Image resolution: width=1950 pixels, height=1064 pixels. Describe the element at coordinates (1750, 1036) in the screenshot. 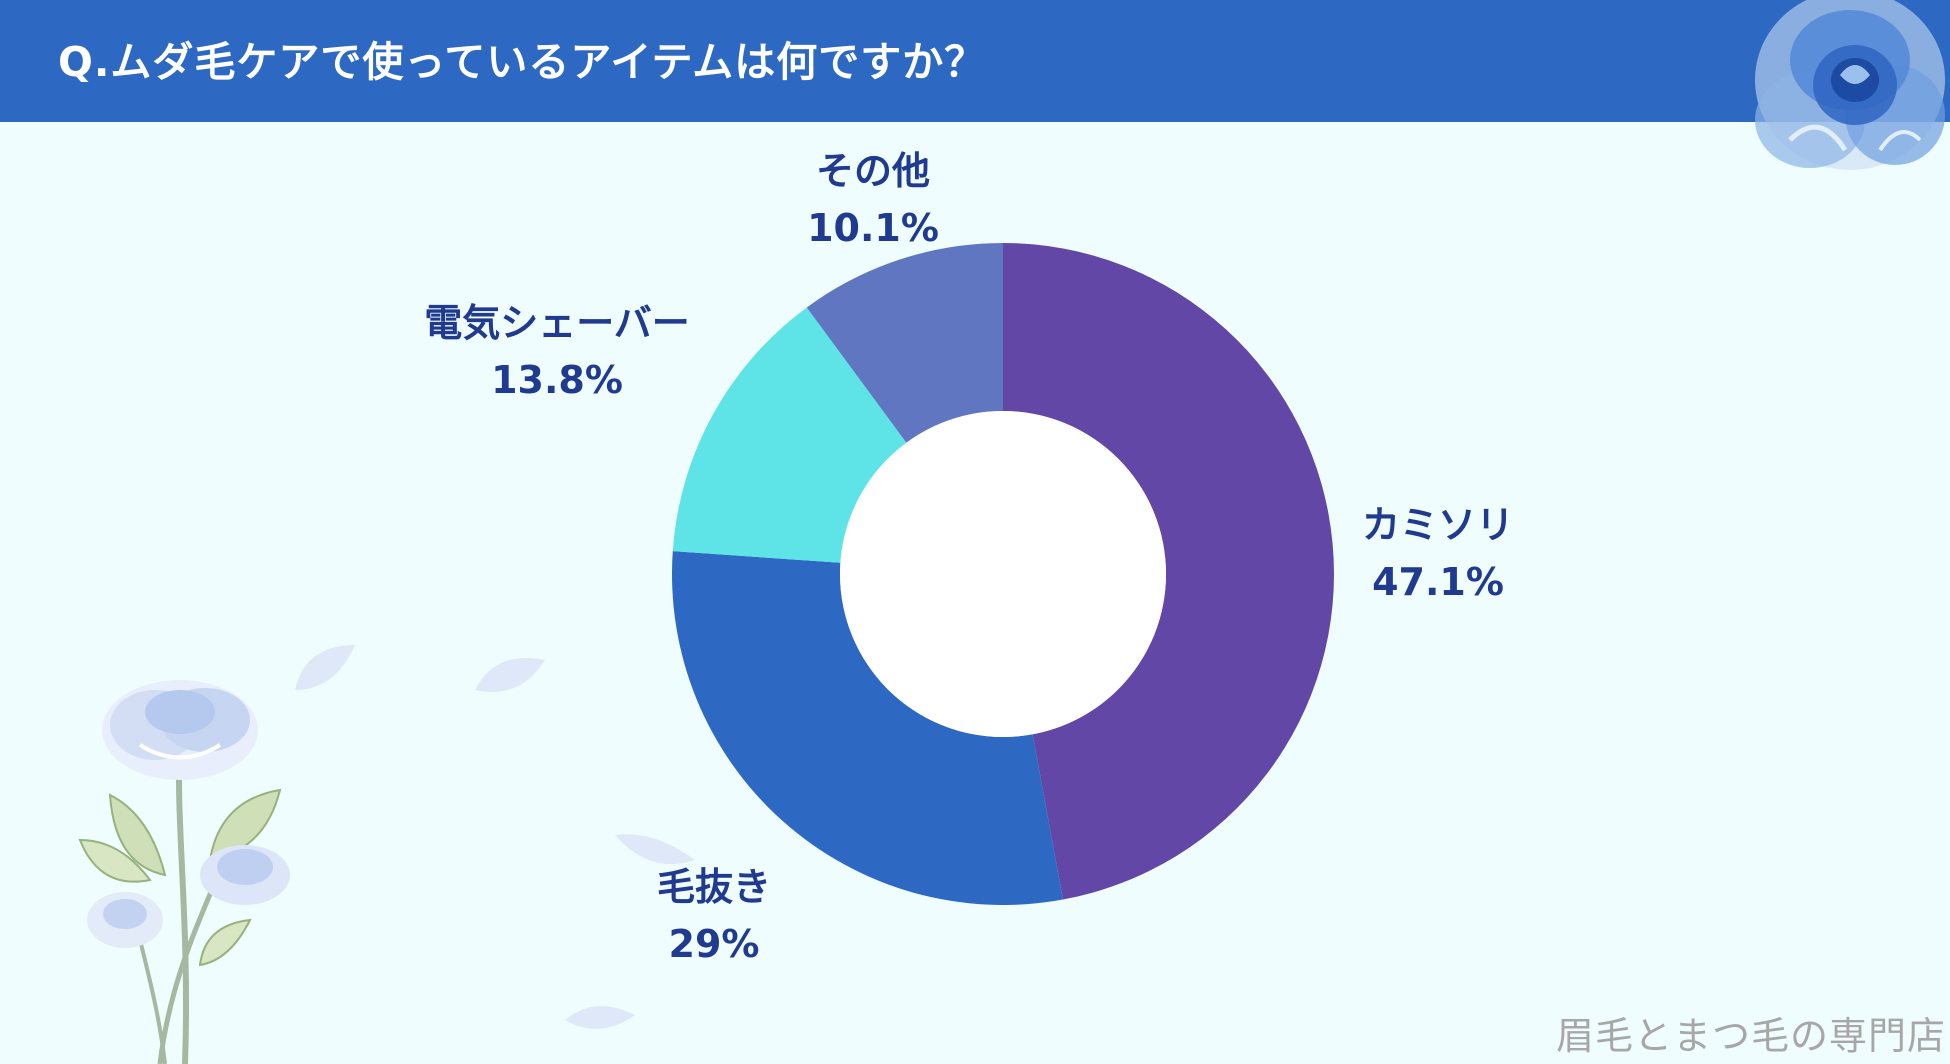

I see `watermark-text: 眉毛とまつ毛の専門店` at that location.